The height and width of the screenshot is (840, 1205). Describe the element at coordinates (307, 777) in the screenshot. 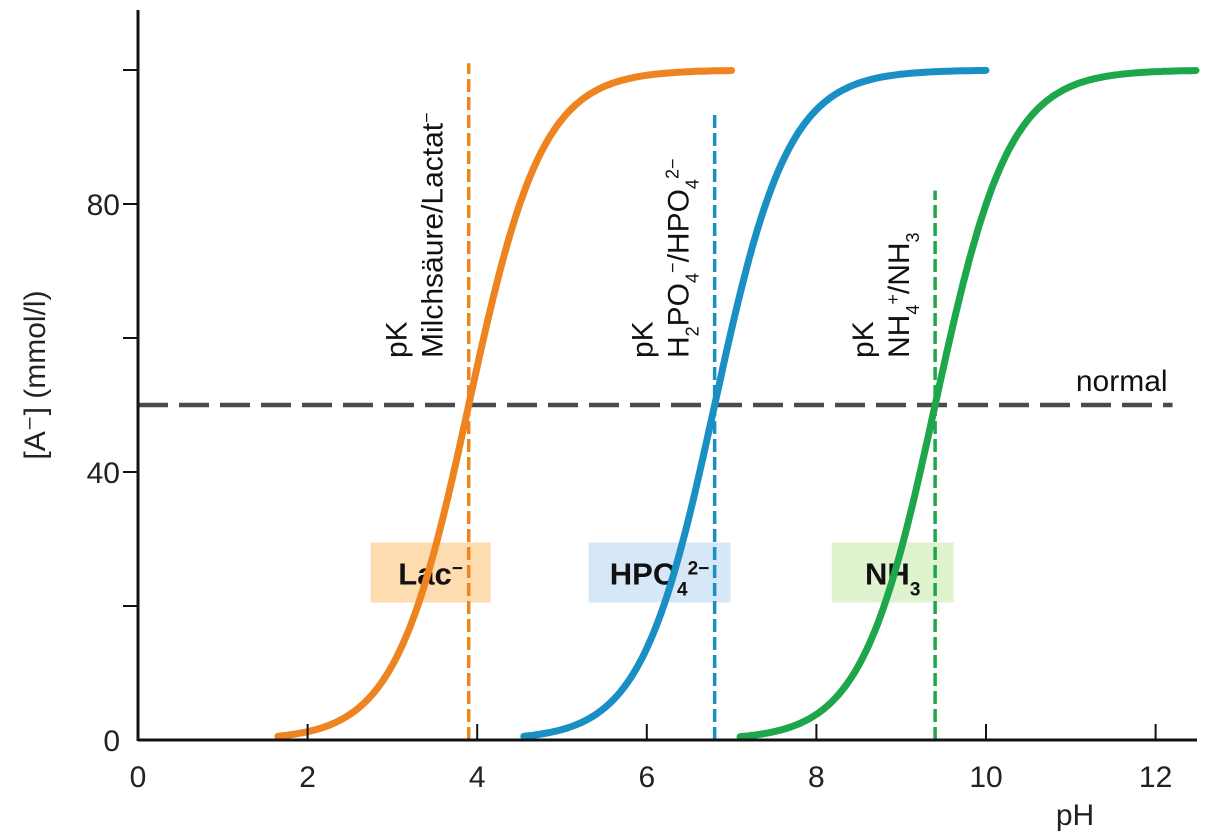

I see `x-tick-label: 2` at that location.